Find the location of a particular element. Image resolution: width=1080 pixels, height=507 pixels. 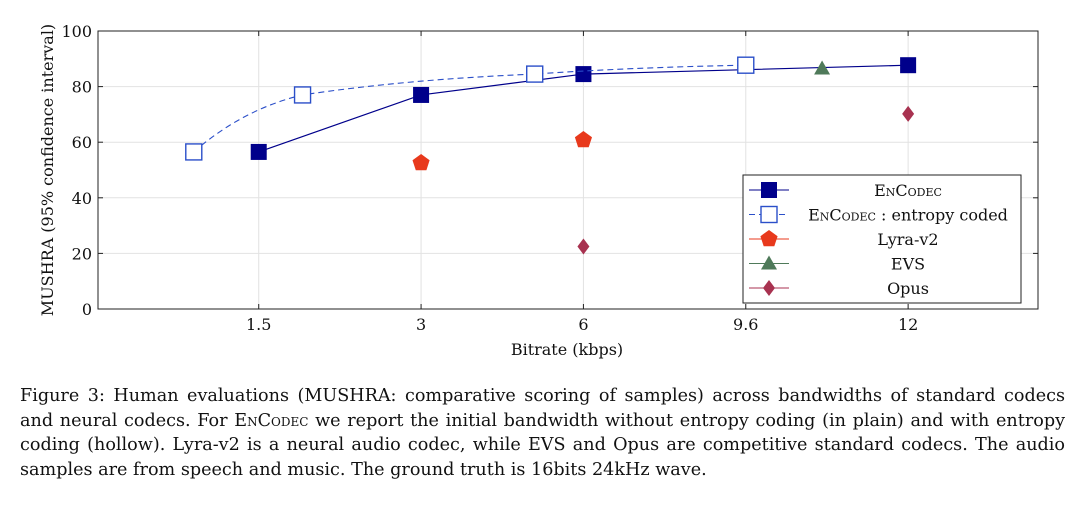

x-tick-label: 1.5 is located at coordinates (258, 324).